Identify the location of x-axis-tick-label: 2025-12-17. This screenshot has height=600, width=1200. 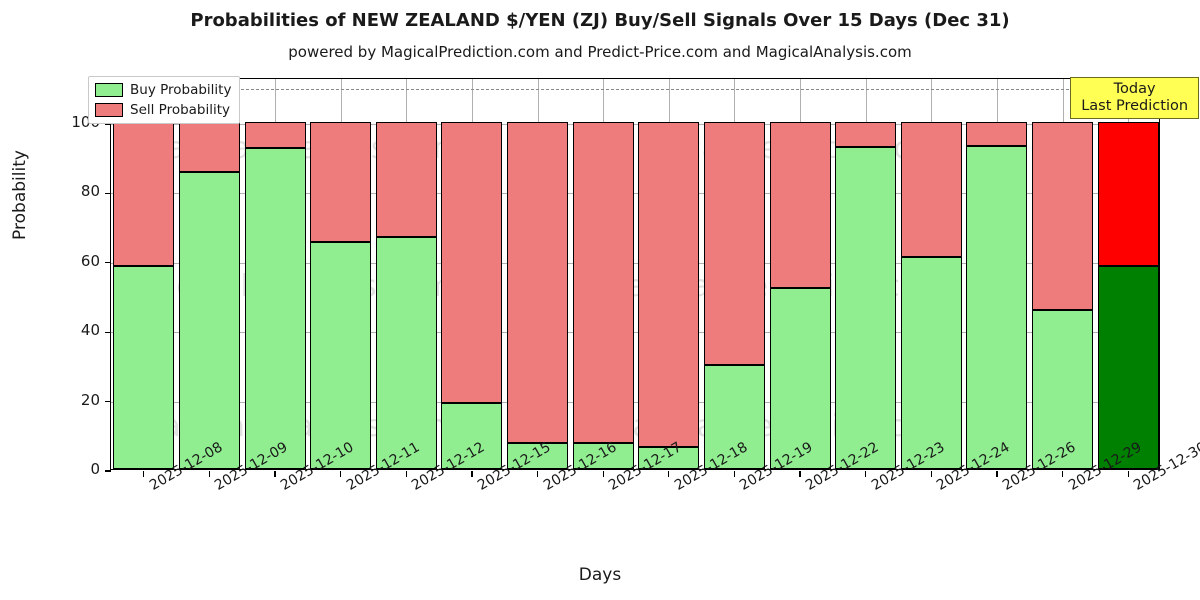
(645, 466).